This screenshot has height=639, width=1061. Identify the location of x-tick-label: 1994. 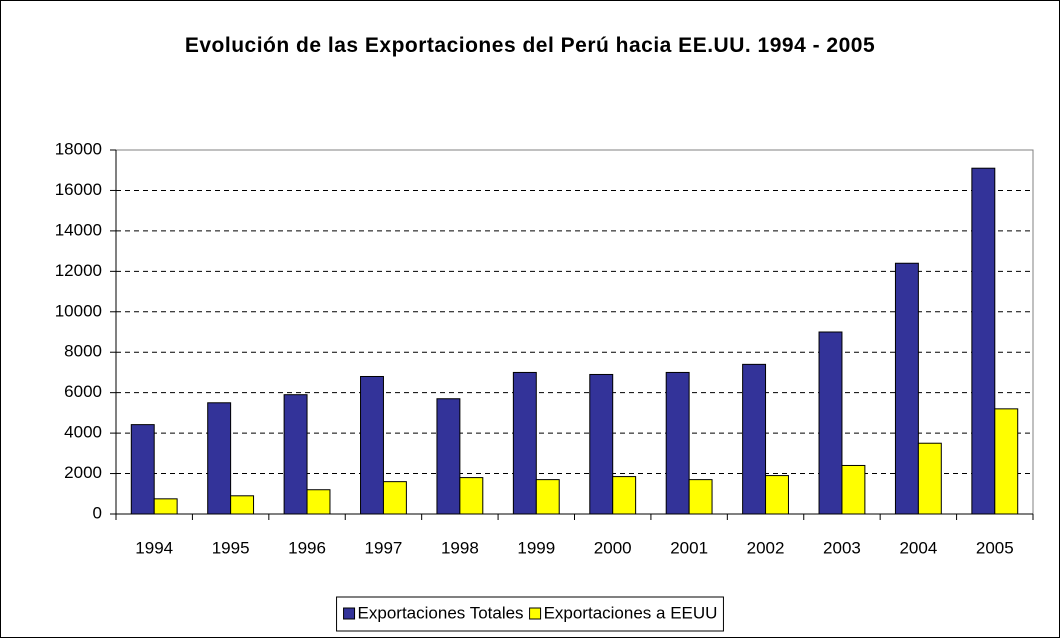
(154, 547).